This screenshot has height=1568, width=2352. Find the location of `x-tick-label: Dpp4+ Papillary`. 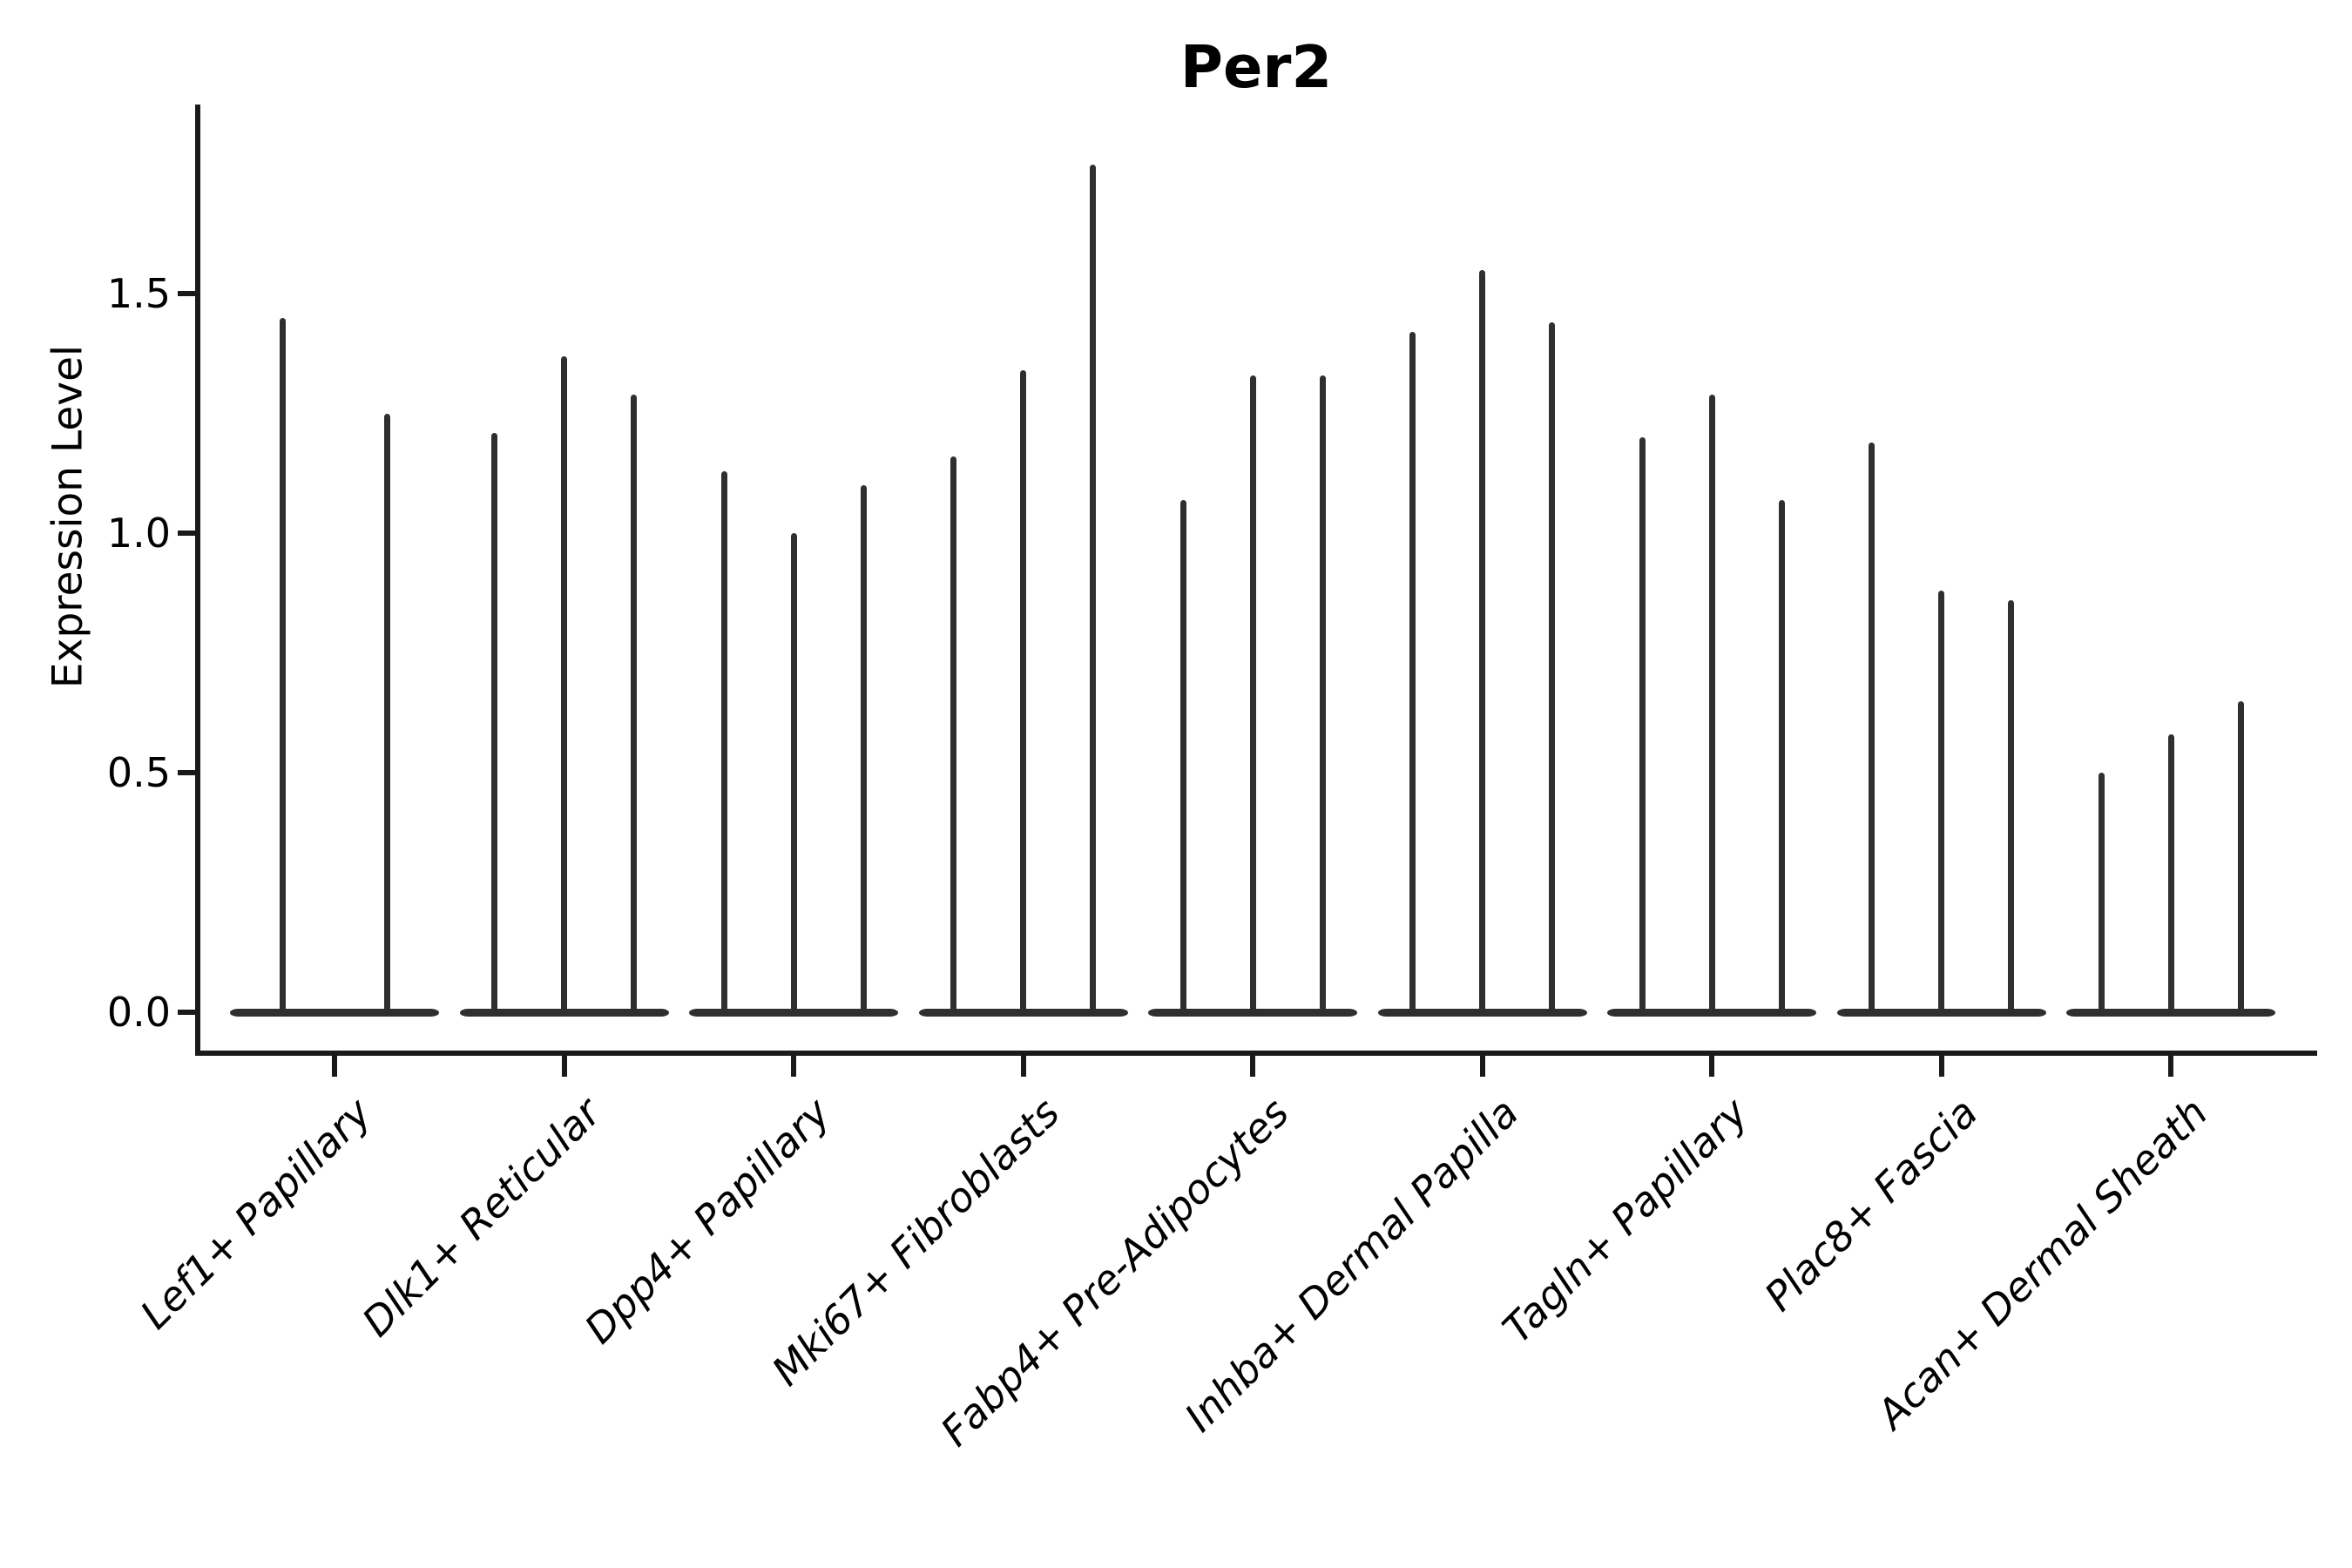

x-tick-label: Dpp4+ Papillary is located at coordinates (707, 1221).